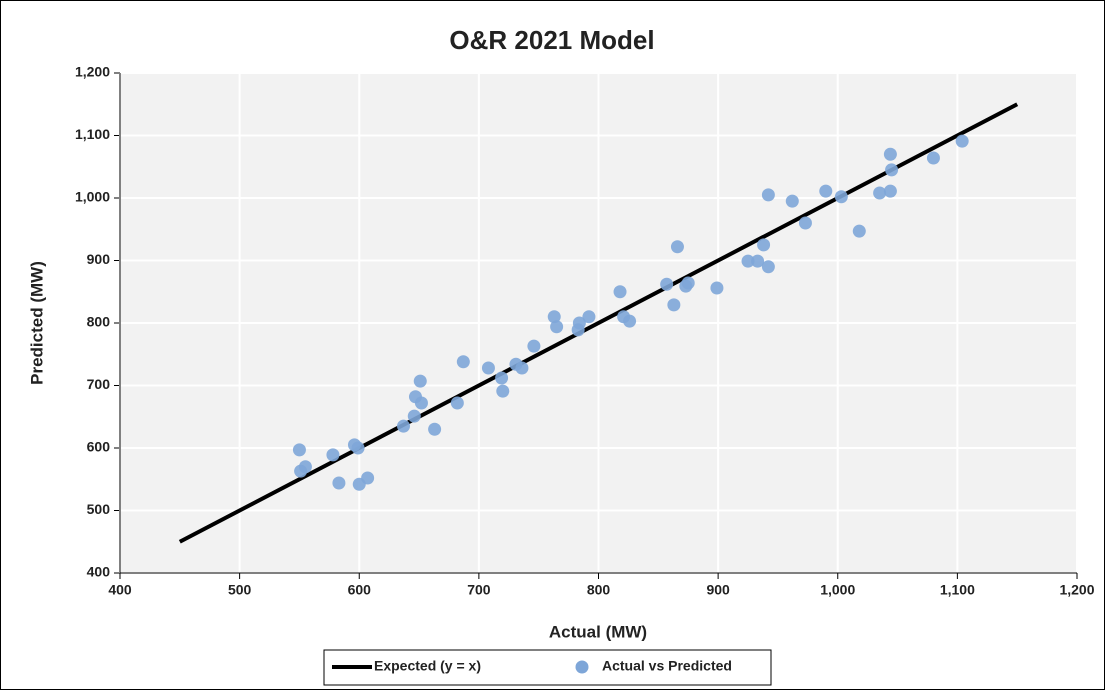 The width and height of the screenshot is (1105, 690). What do you see at coordinates (479, 590) in the screenshot?
I see `x-tick-label: 700` at bounding box center [479, 590].